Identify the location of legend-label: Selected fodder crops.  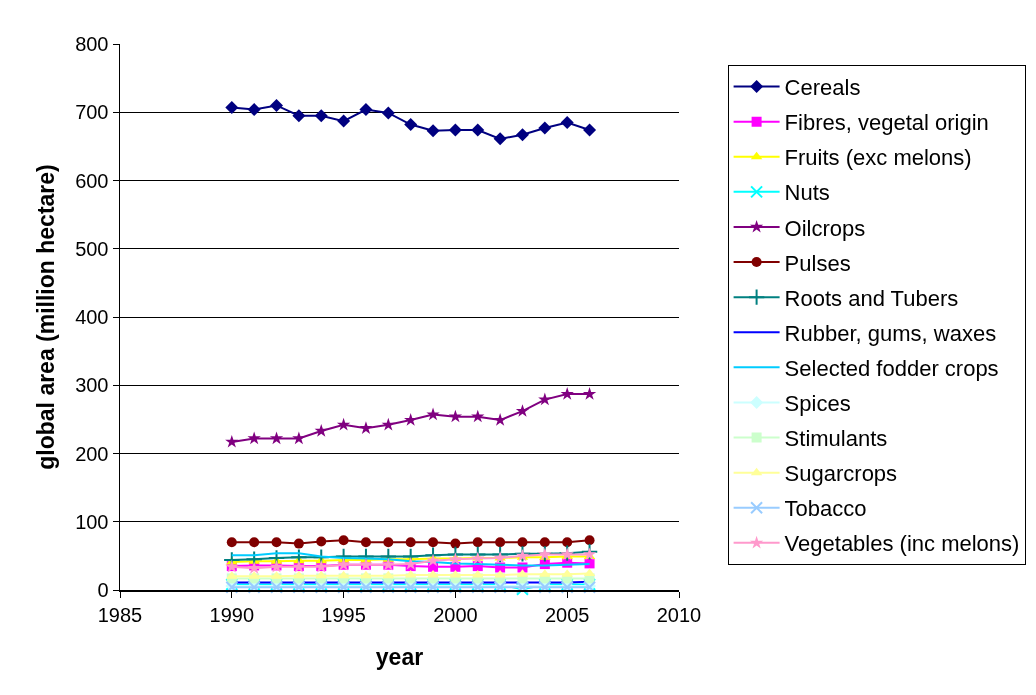
(891, 368).